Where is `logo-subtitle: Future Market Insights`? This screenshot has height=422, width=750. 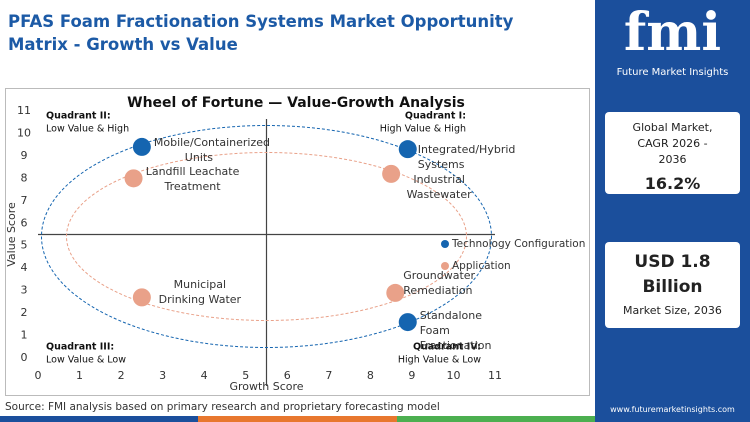
logo-subtitle: Future Market Insights is located at coordinates (672, 72).